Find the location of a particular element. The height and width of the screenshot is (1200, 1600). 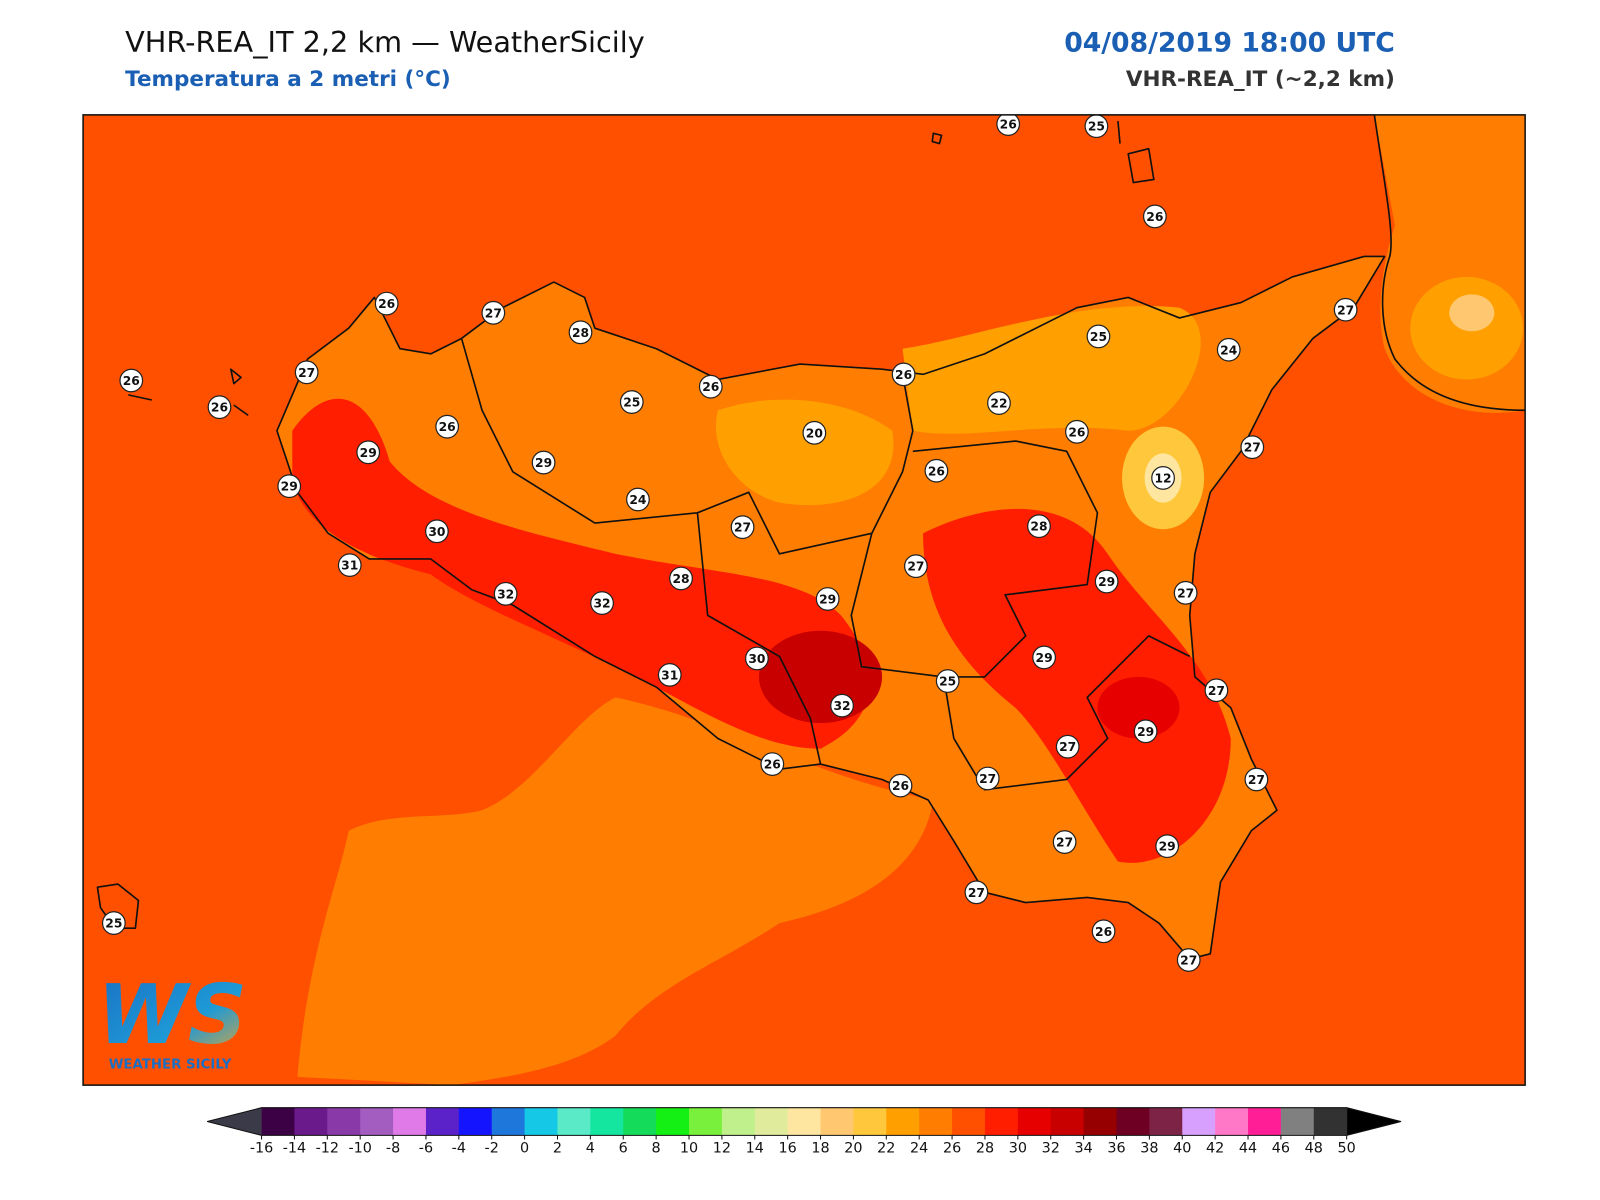

colorbar-tick-label: 20 is located at coordinates (853, 1149).